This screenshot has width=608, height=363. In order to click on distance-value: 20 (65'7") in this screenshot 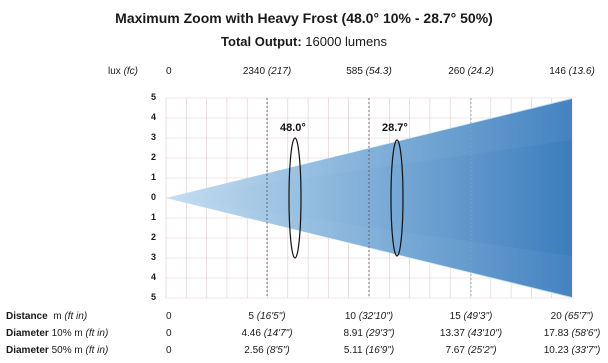, I will do `click(572, 316)`.